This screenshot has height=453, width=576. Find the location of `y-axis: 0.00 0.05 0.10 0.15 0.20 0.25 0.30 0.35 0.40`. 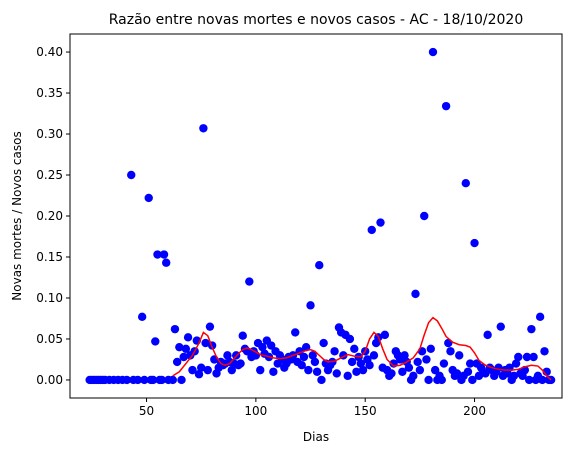

y-axis: 0.00 0.05 0.10 0.15 0.20 0.25 0.30 0.35 0.40 is located at coordinates (53, 216).